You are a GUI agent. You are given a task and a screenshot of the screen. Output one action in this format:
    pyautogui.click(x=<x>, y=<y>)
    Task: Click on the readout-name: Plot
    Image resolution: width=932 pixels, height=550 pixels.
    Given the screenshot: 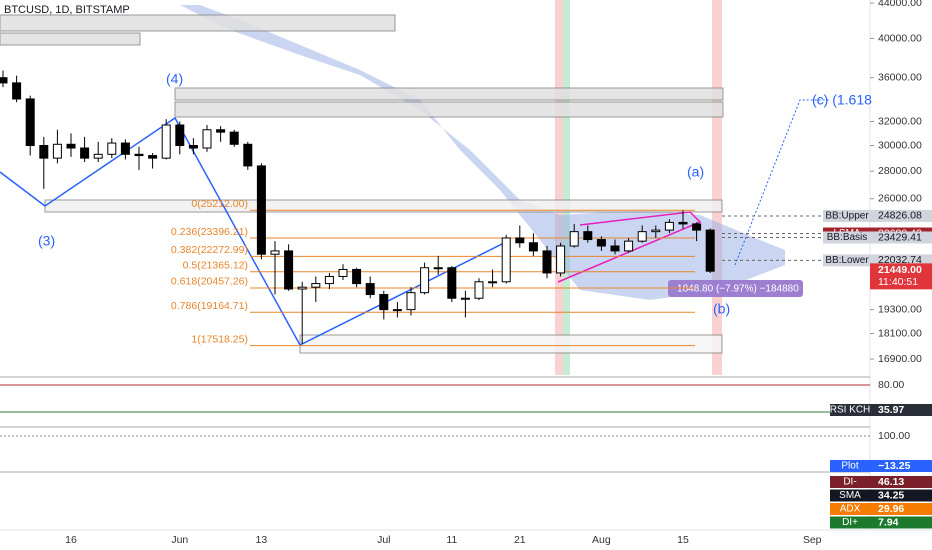 What is the action you would take?
    pyautogui.click(x=849, y=466)
    